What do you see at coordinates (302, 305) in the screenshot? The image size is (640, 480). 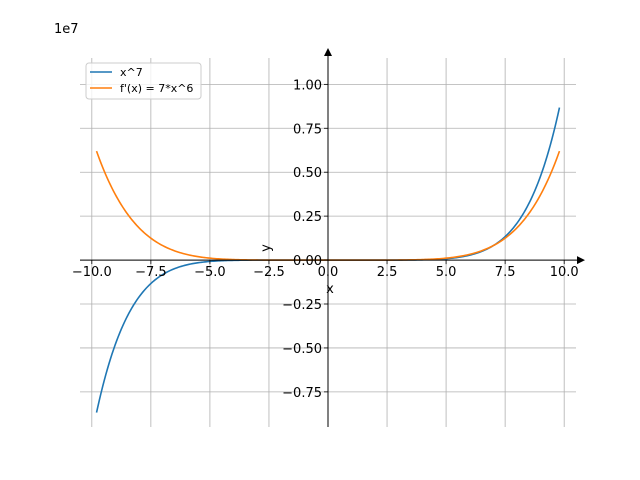 I see `y-tick-label: −0.25` at bounding box center [302, 305].